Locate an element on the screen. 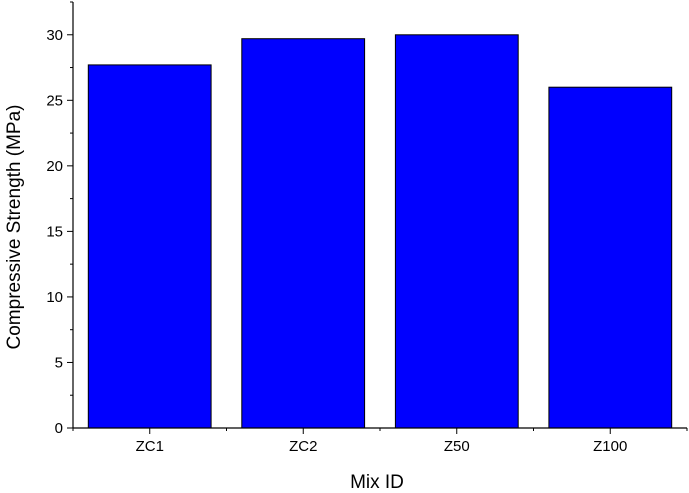 This screenshot has height=493, width=689. y-tick-label-20: 20 is located at coordinates (54, 166).